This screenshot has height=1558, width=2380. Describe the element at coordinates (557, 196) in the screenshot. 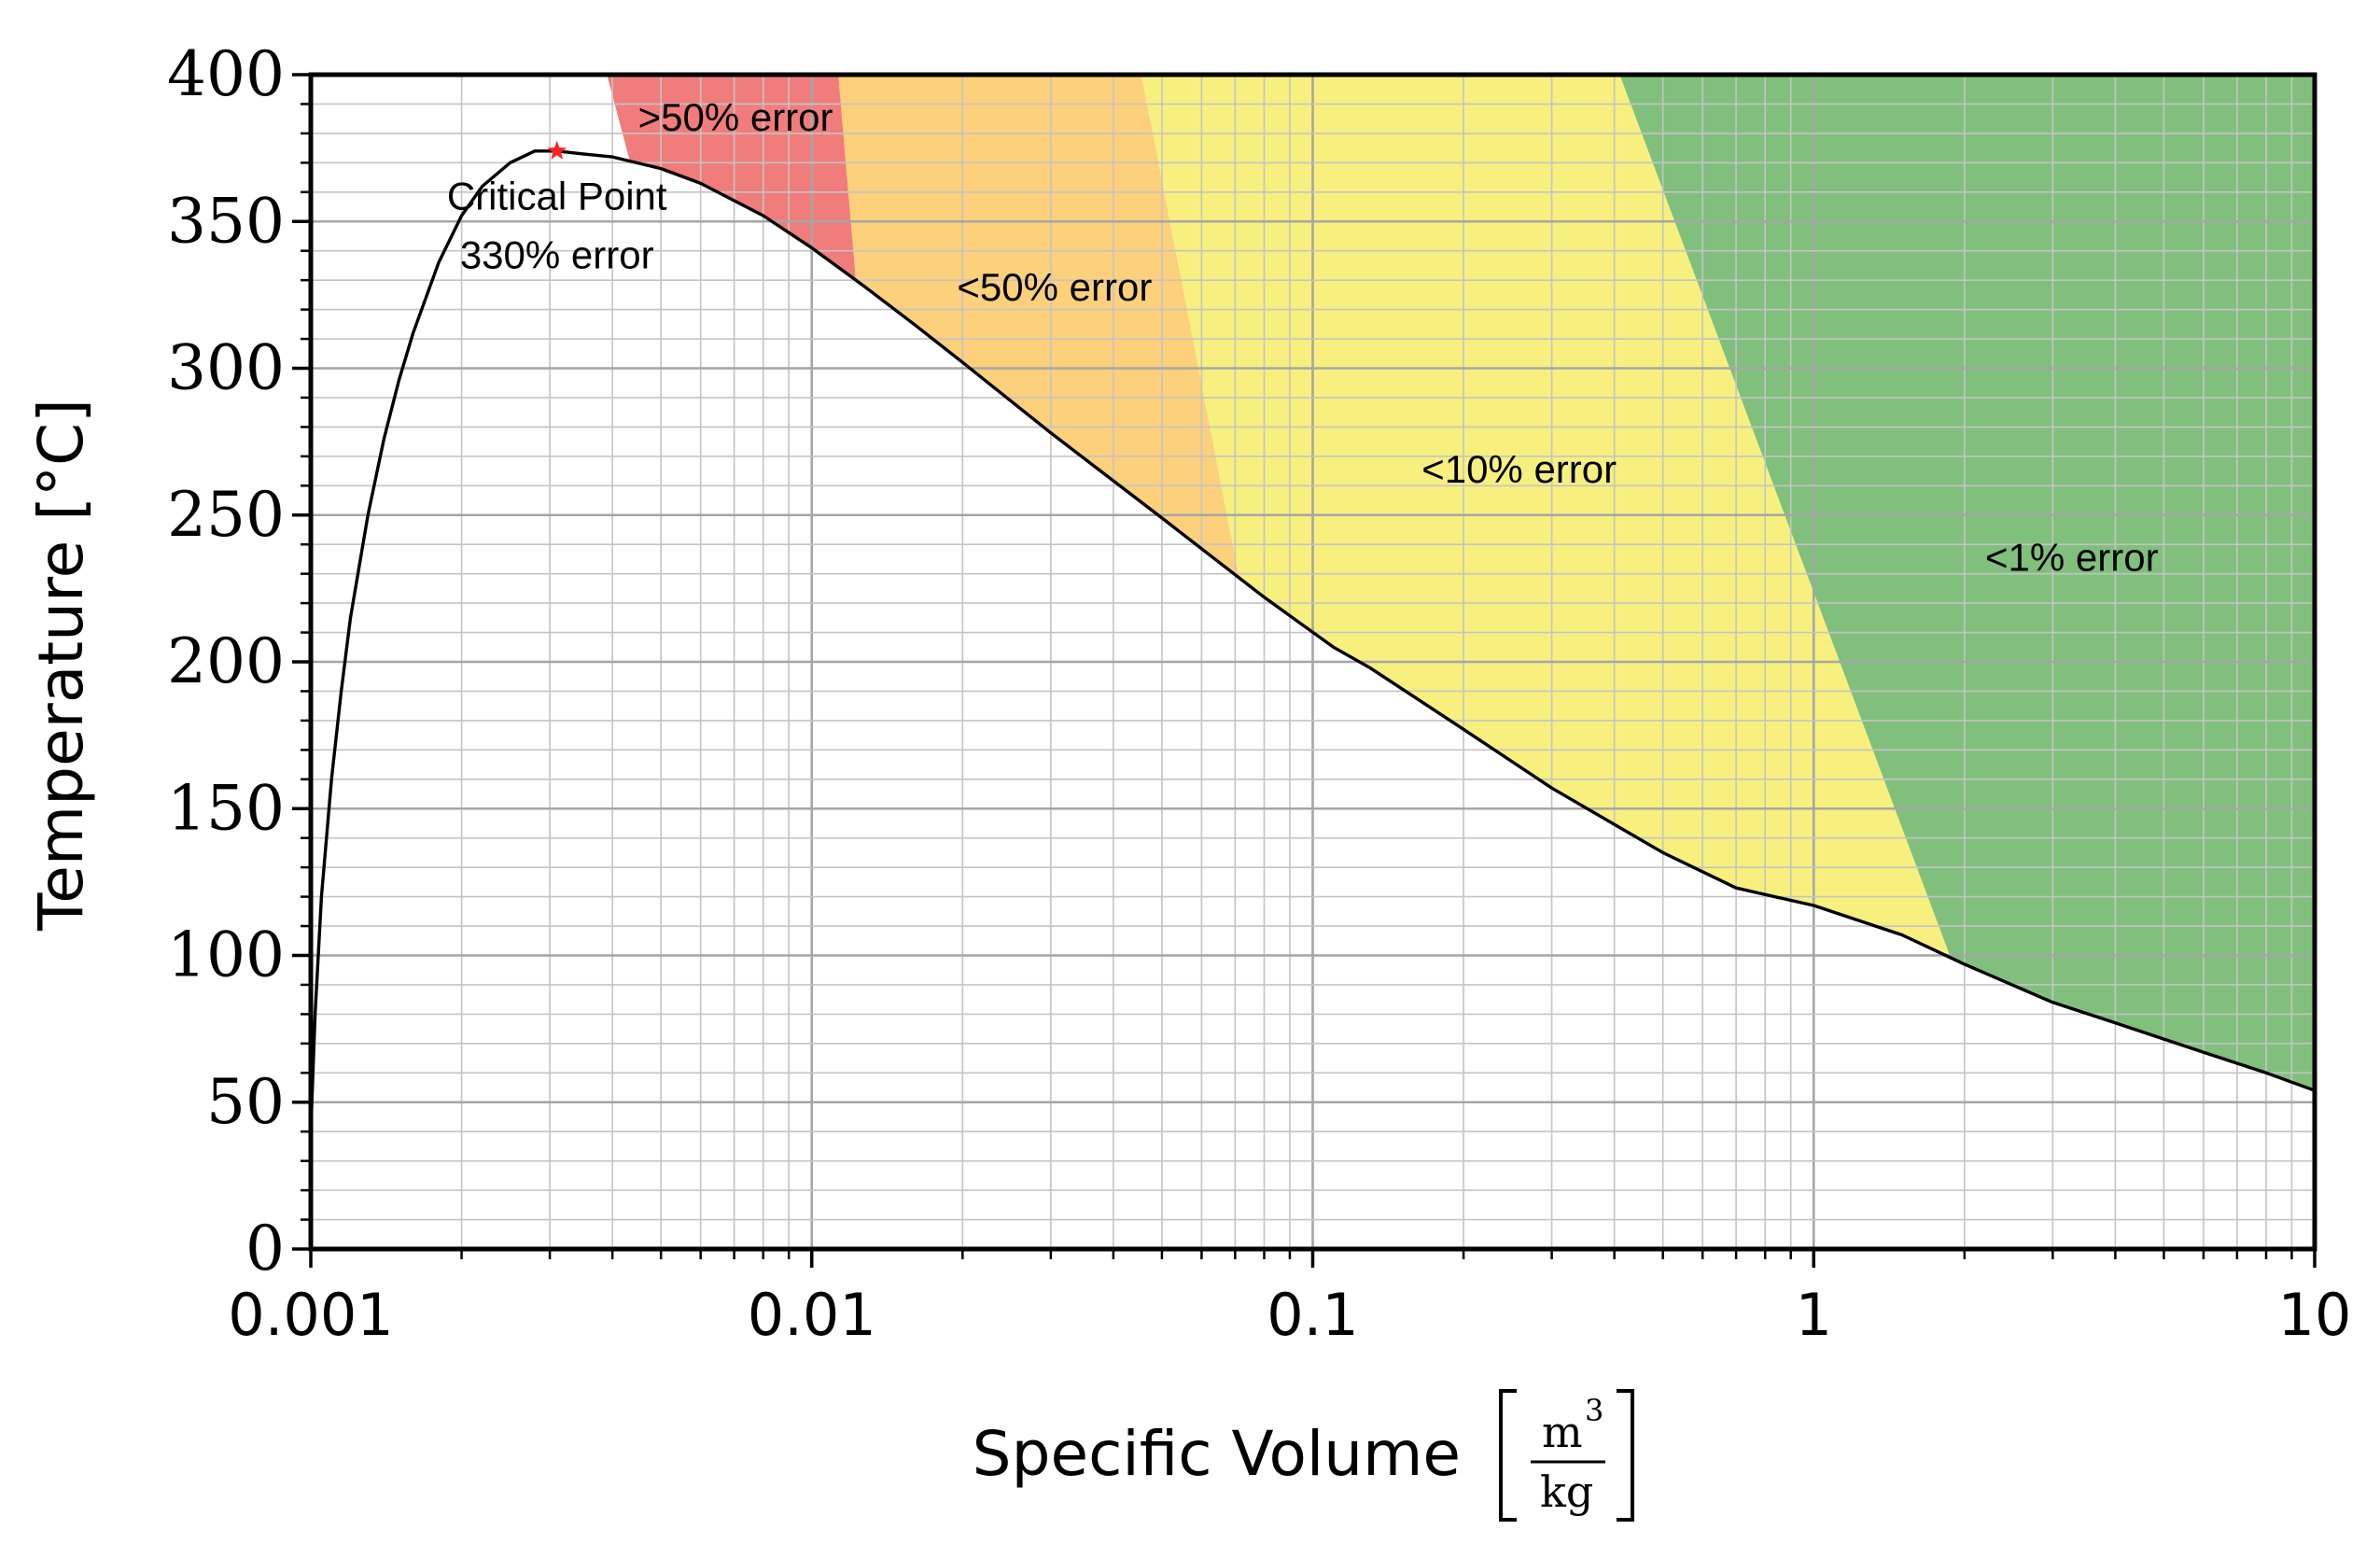

I see `annotation-critical-point: Critical Point` at that location.